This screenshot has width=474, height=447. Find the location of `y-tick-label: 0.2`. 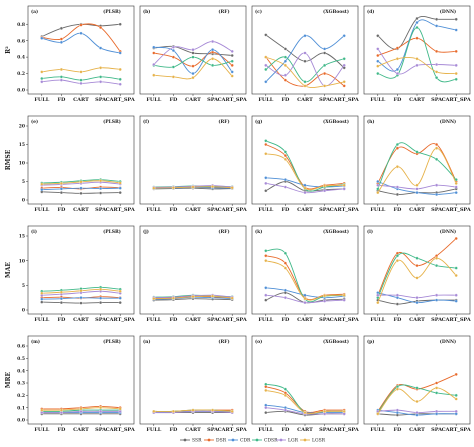

y-tick-label: 0.2 is located at coordinates (21, 396).